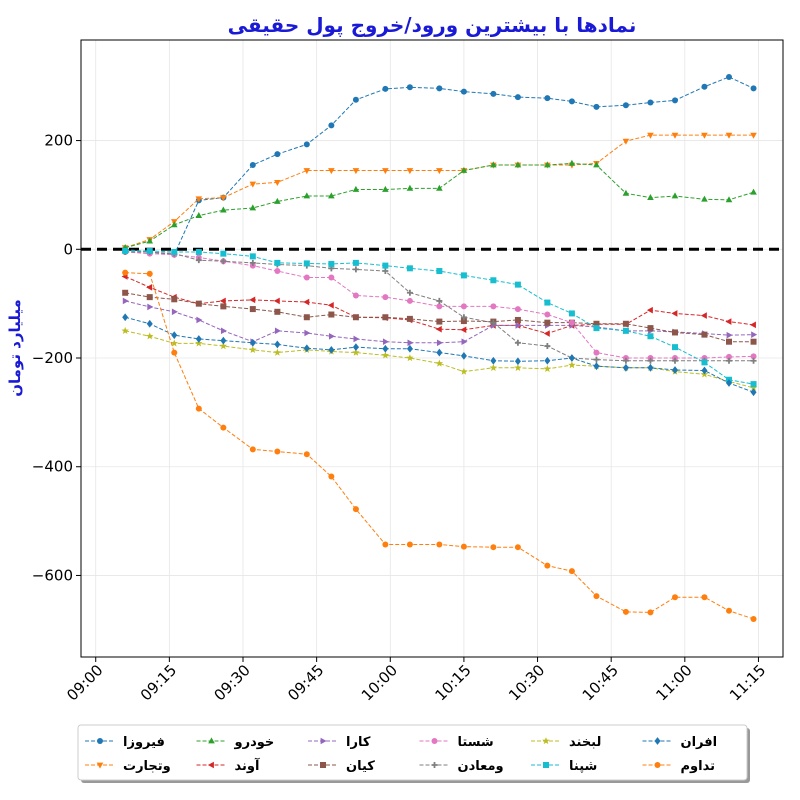 This screenshot has width=800, height=800. Describe the element at coordinates (358, 742) in the screenshot. I see `legend-label: کارا` at that location.